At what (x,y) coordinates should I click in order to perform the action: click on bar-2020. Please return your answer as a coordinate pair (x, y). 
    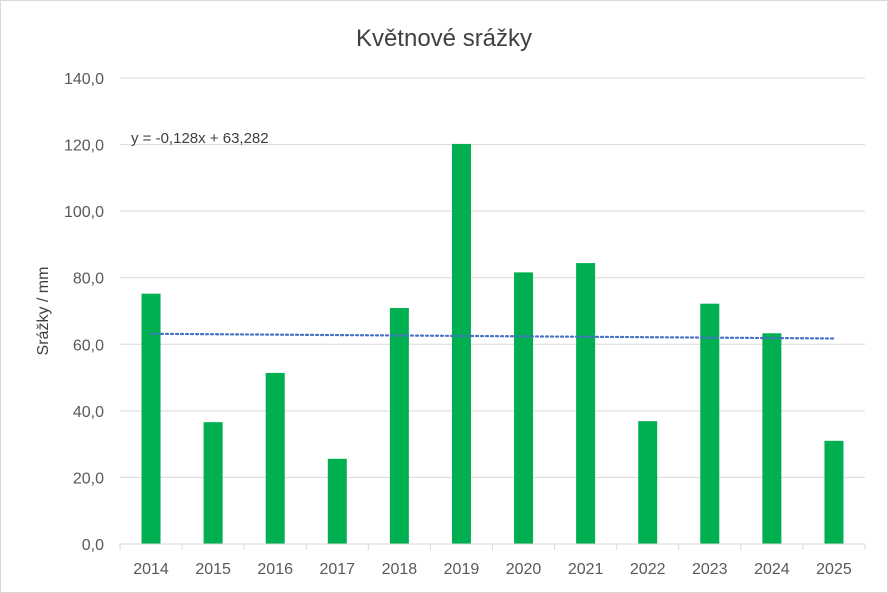
    Looking at the image, I should click on (524, 408).